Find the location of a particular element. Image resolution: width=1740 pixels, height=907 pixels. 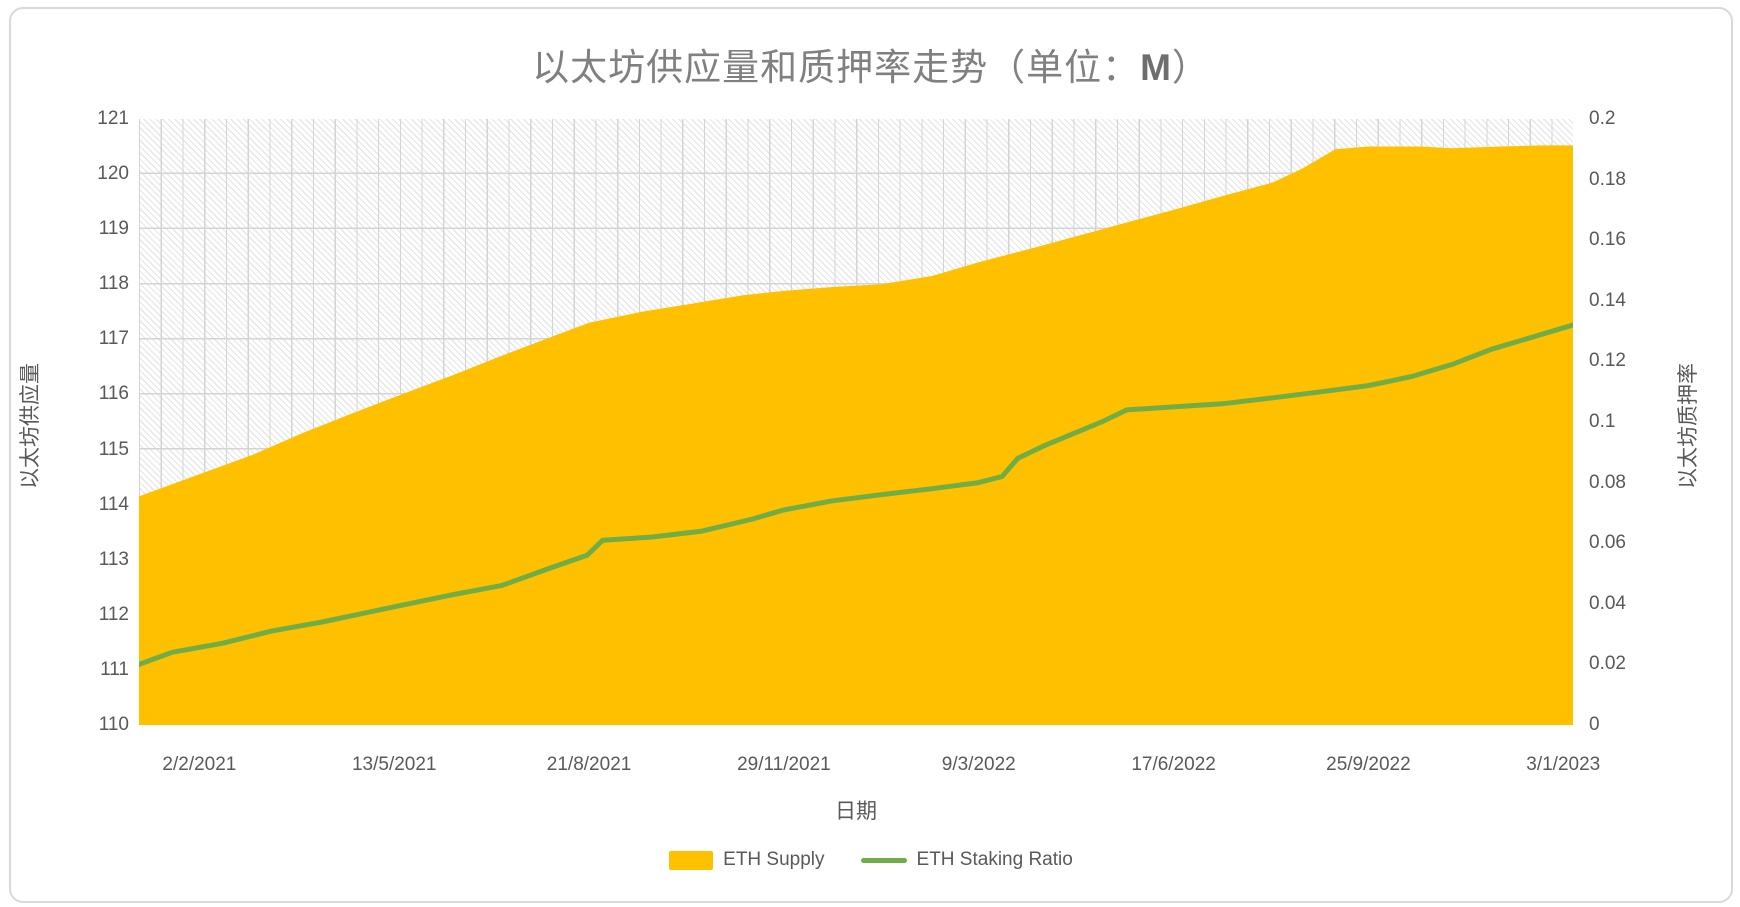

eth-supply-swatch-icon is located at coordinates (691, 860).